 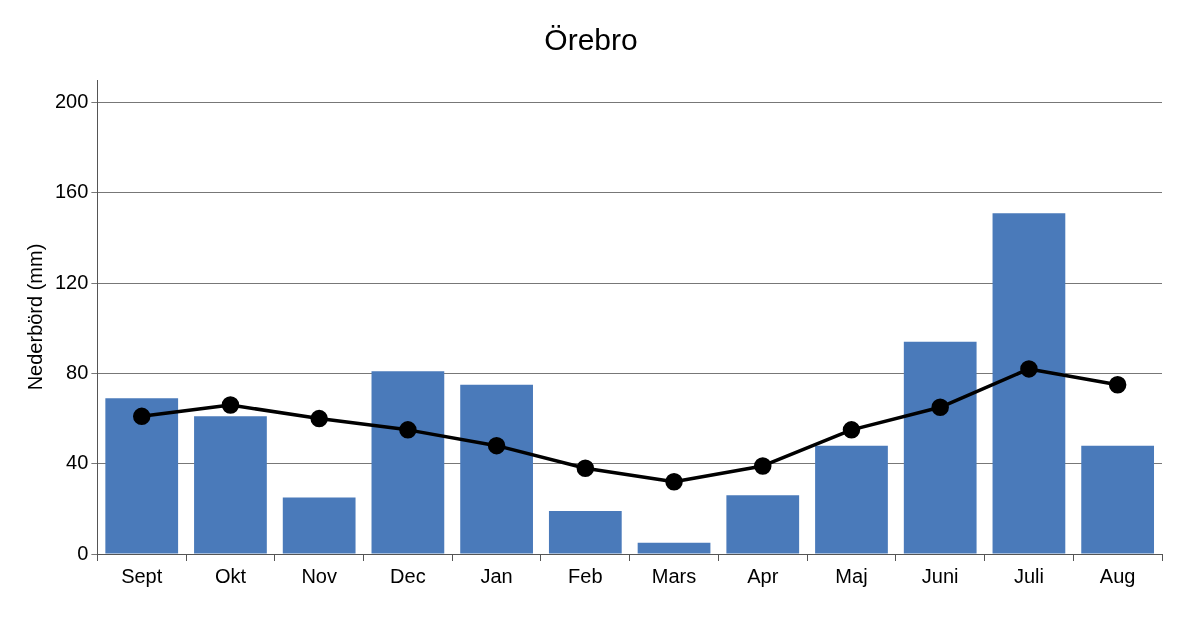 I want to click on x-tick-label: Dec, so click(x=408, y=575).